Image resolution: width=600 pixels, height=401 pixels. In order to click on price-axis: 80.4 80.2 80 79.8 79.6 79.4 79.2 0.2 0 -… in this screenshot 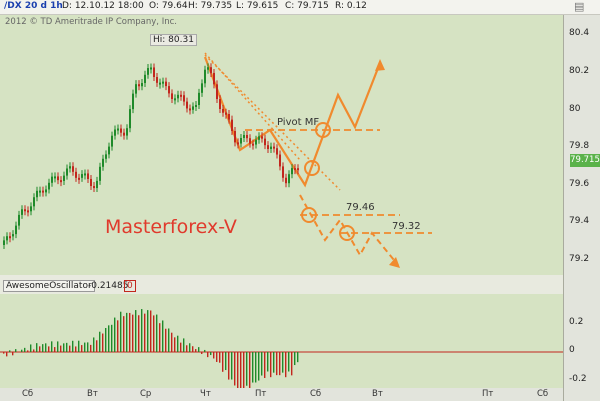, I will do `click(581, 208)`.